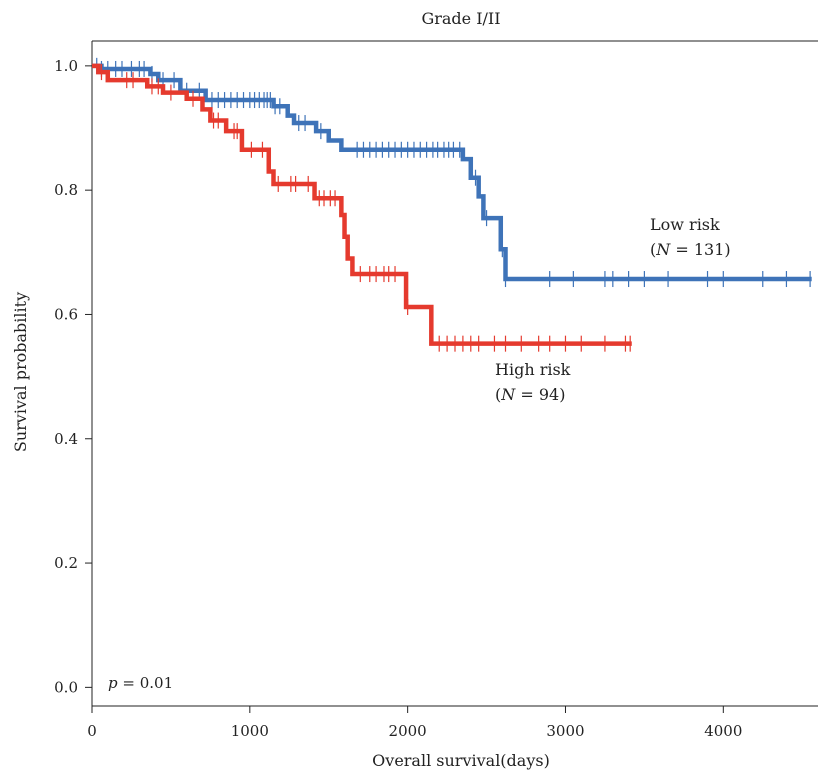 This screenshot has width=819, height=775. I want to click on y-tick-label: 0.0, so click(66, 687).